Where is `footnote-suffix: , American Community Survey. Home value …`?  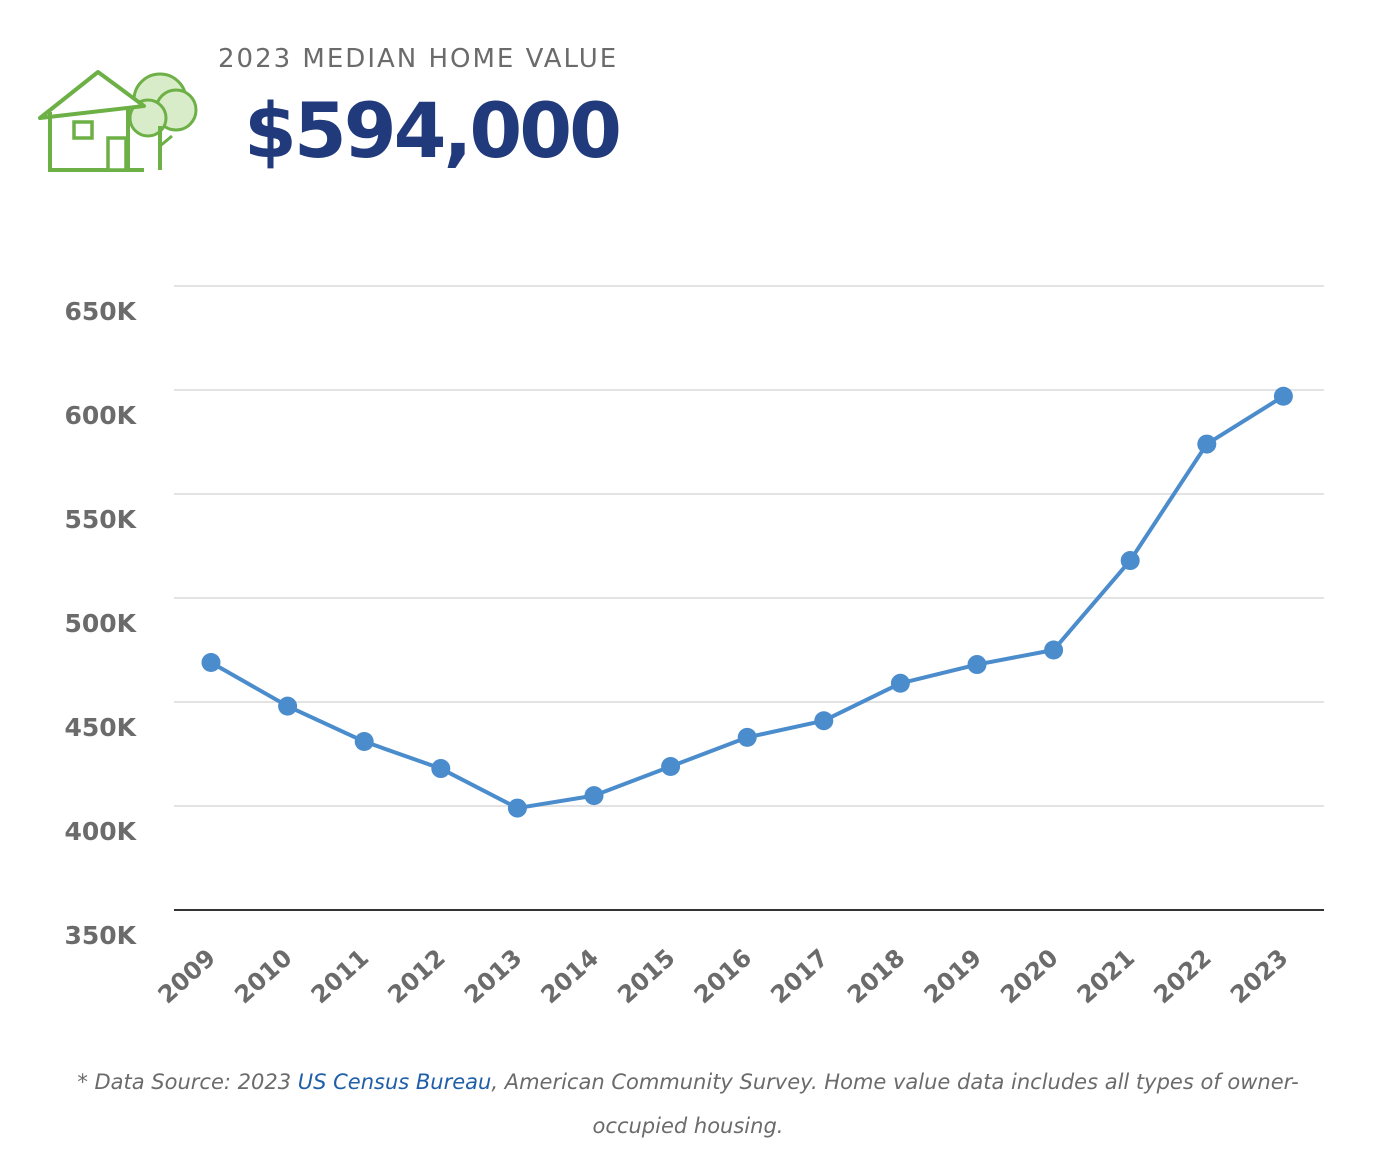
footnote-suffix: , American Community Survey. Home value … is located at coordinates (895, 1104).